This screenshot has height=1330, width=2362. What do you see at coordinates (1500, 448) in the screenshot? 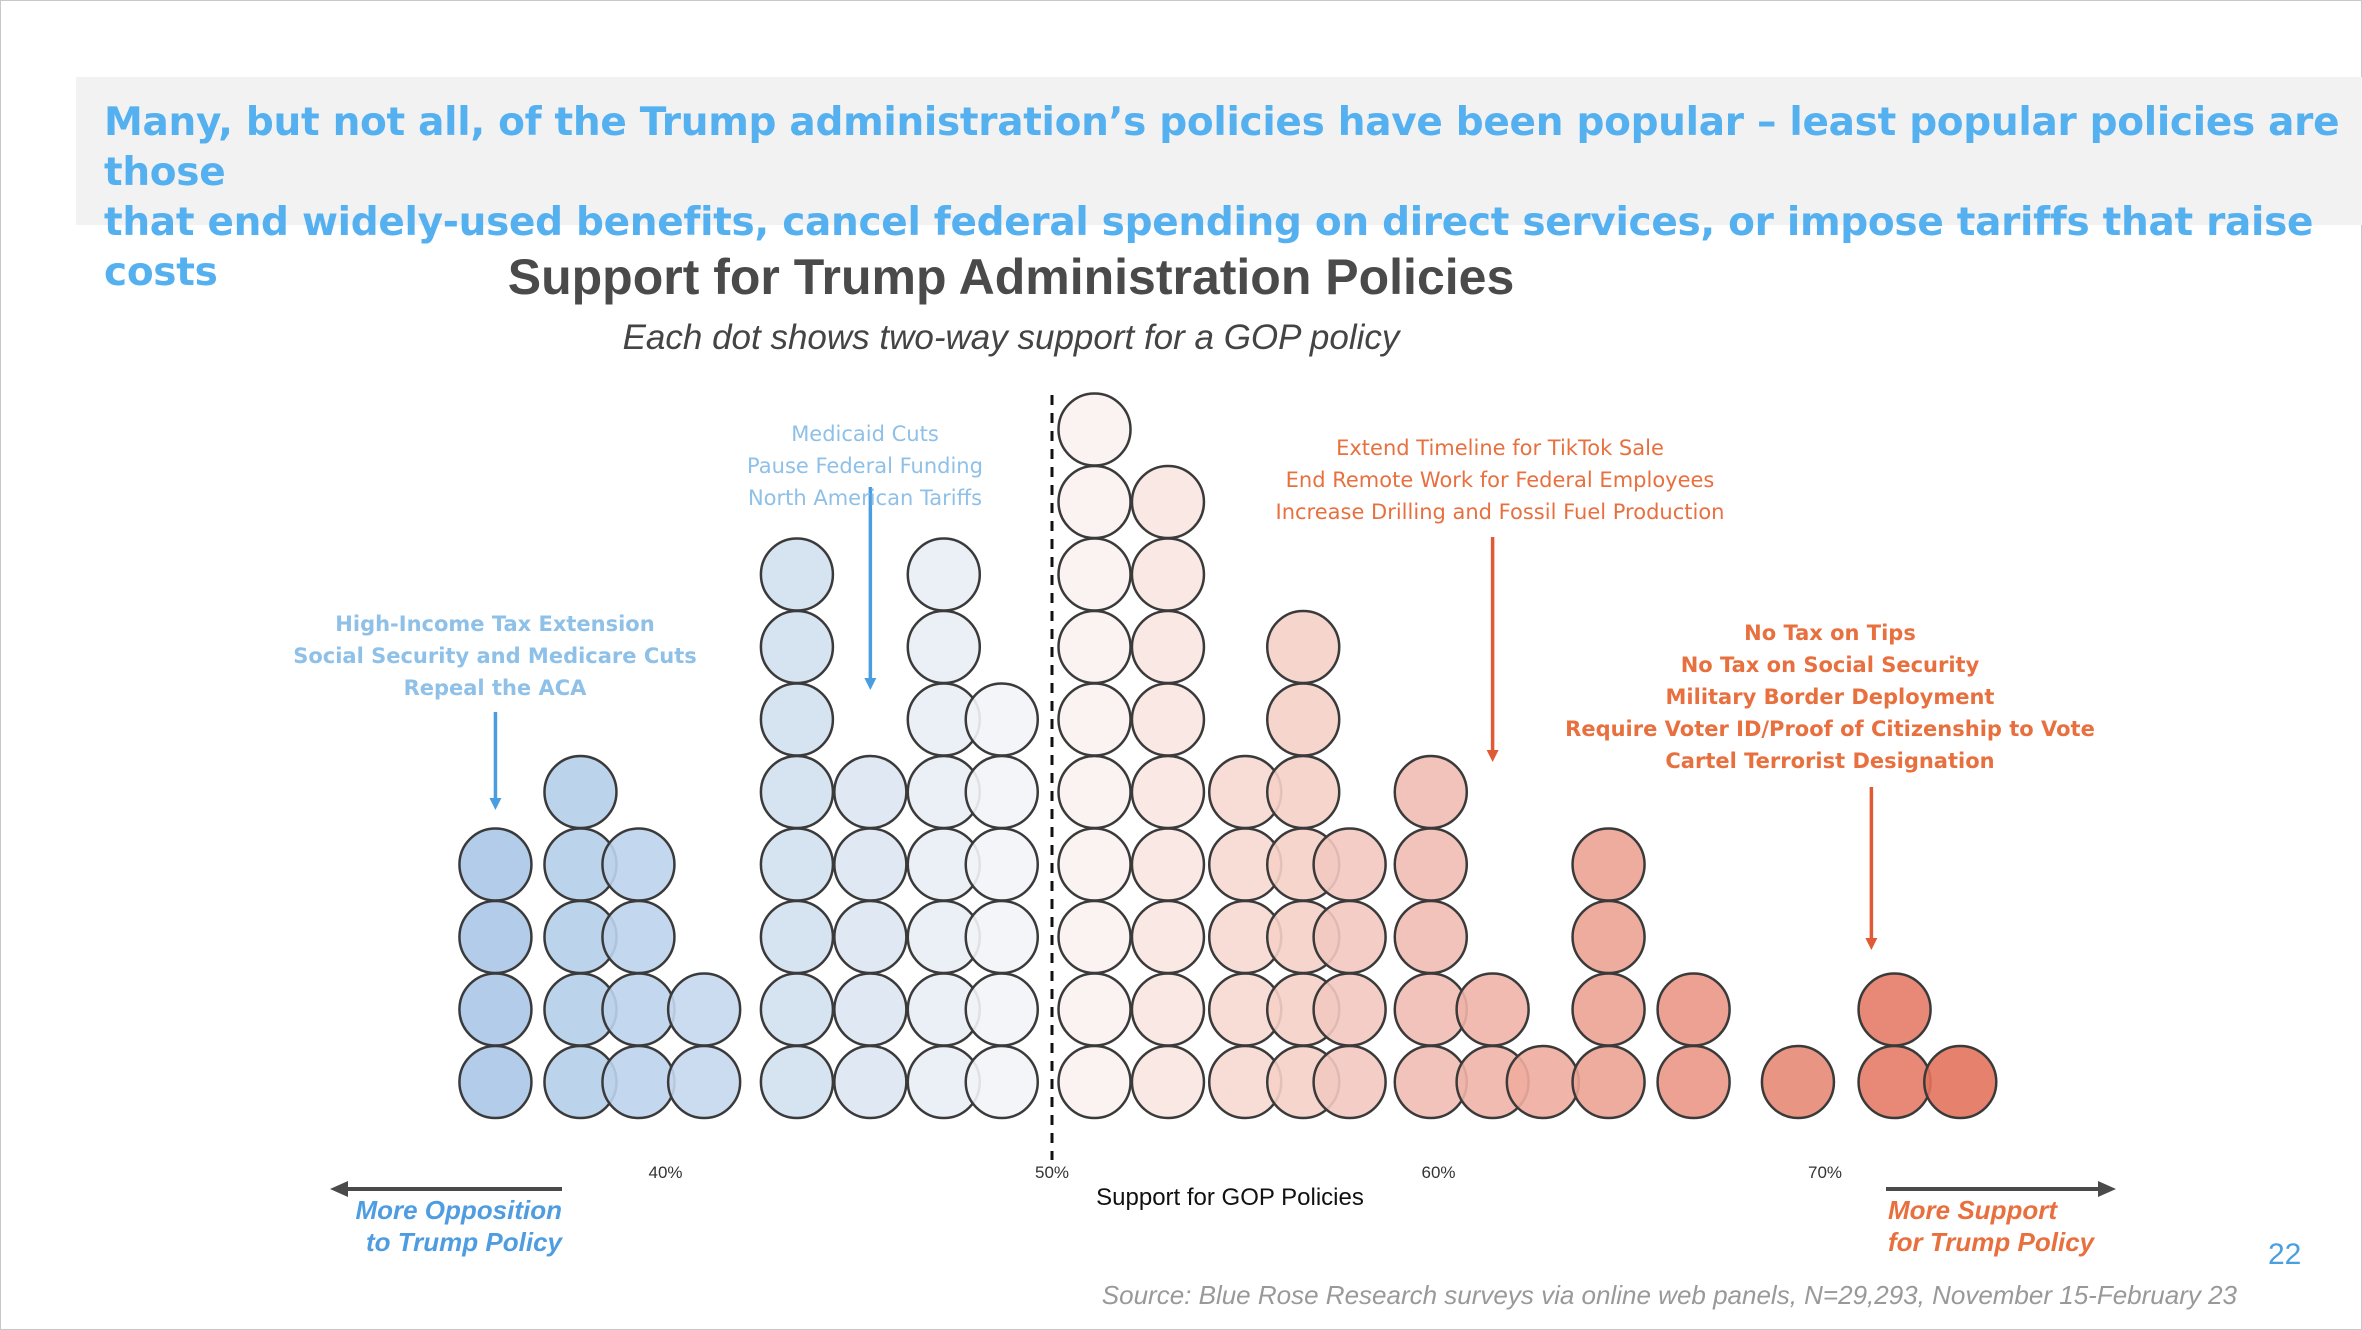
I see `annotation-item: Extend Timeline for TikTok Sale` at bounding box center [1500, 448].